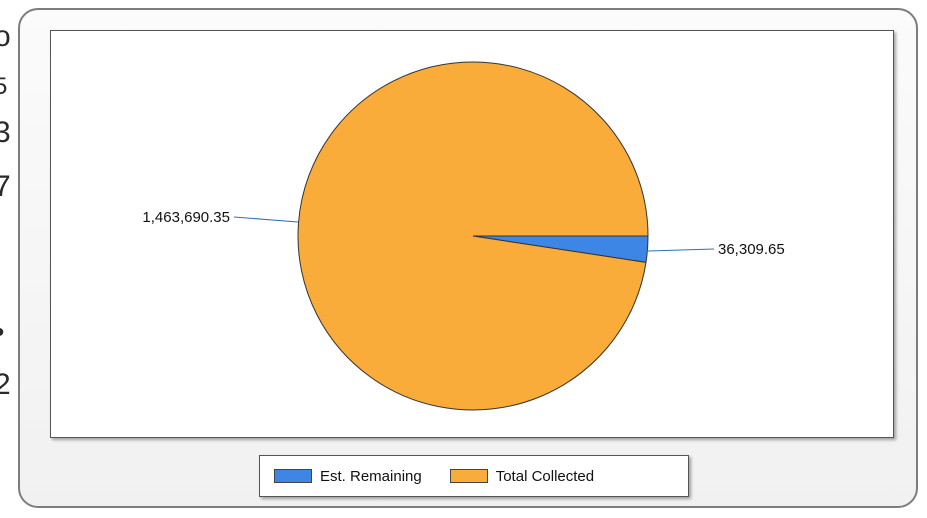 This screenshot has width=927, height=518. Describe the element at coordinates (5, 132) in the screenshot. I see `edge-glyph: 3` at that location.